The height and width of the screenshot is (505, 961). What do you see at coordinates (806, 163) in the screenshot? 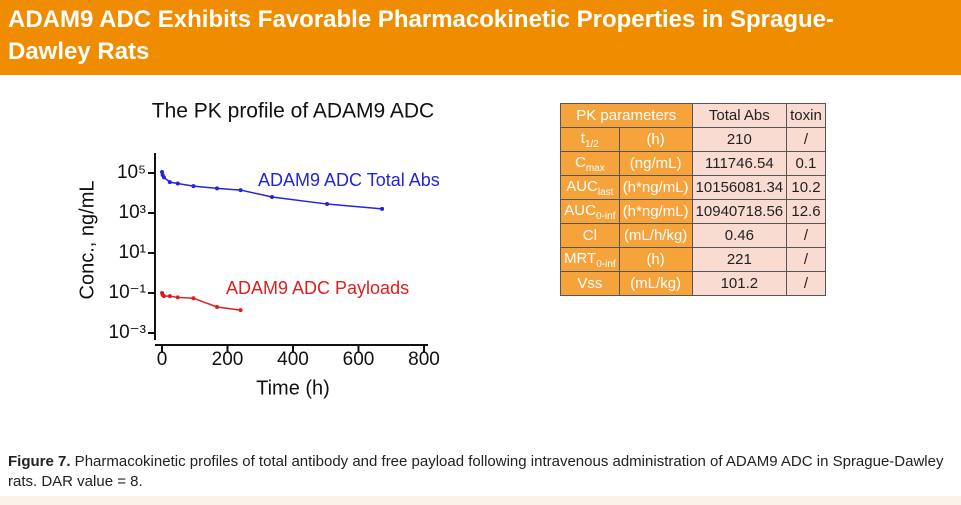
I see `table-cell: 0.1` at bounding box center [806, 163].